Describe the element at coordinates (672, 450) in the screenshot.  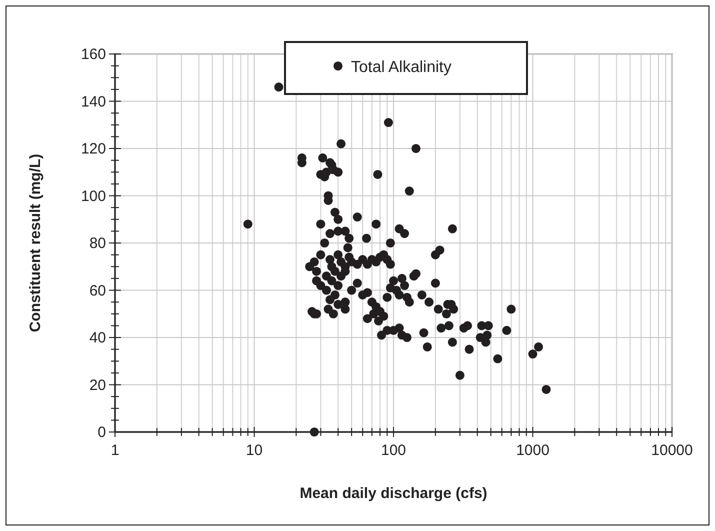
I see `x-tick-label: 10000` at that location.